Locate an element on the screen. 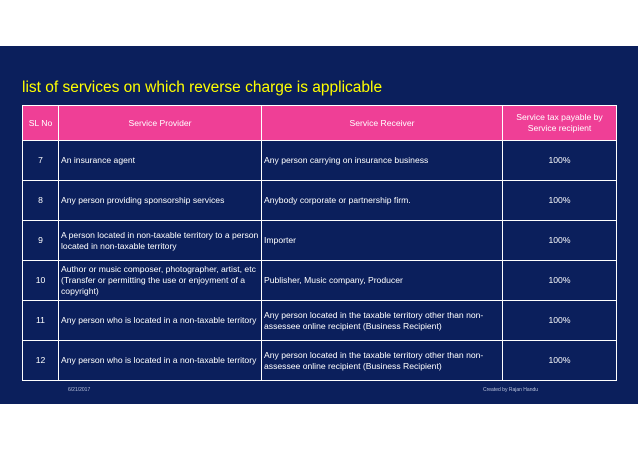 This screenshot has height=451, width=638. cell-receiver: Publisher, Music company, Producer is located at coordinates (382, 280).